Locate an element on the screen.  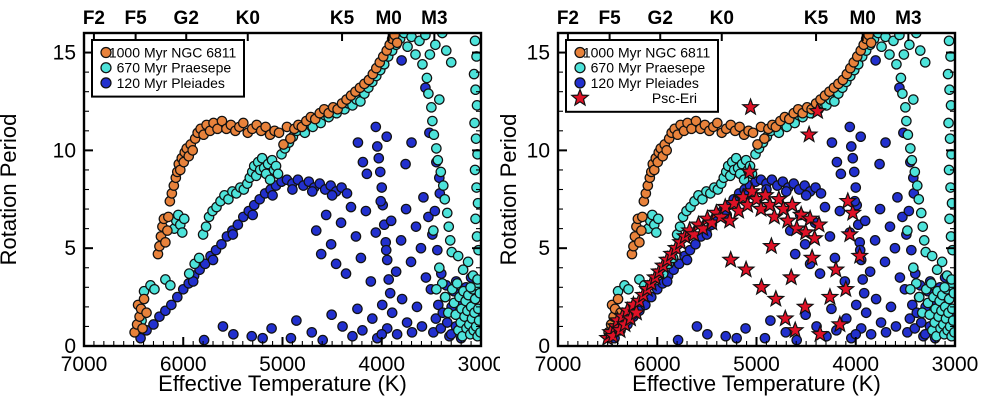
legend-label-pleiades: Myr Pleiades is located at coordinates (658, 83).